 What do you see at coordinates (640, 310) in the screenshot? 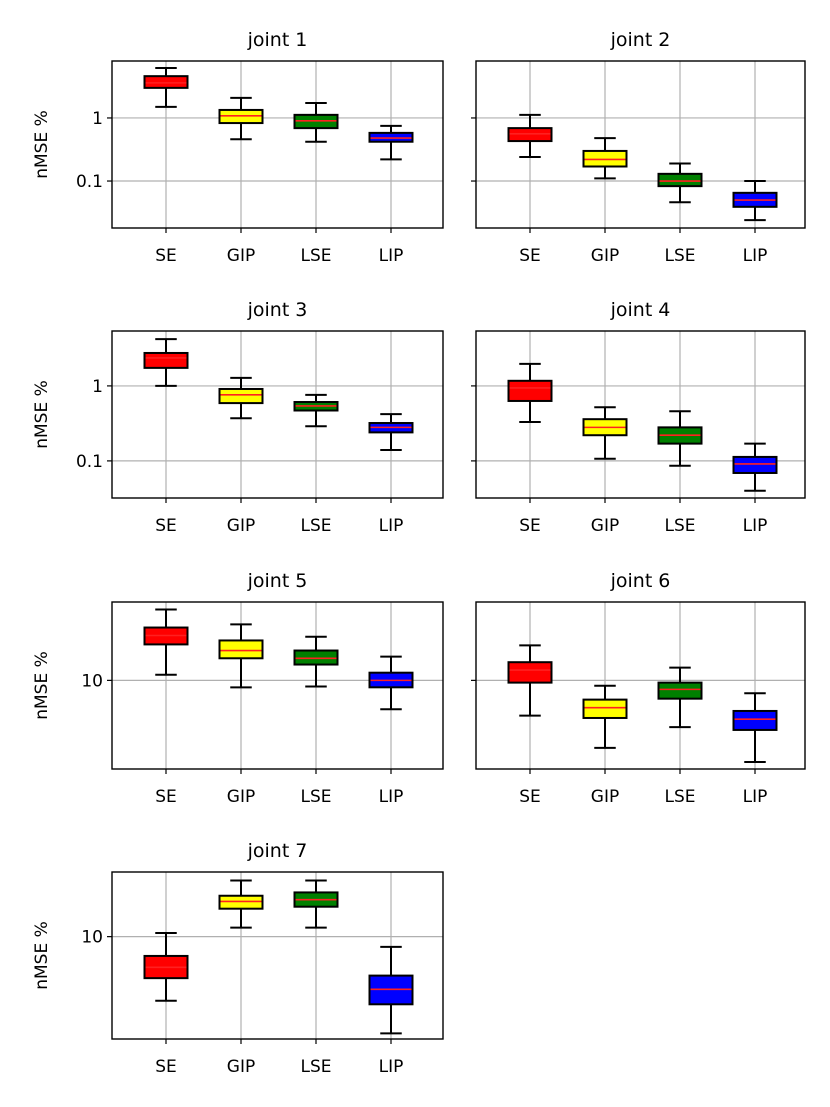
I see `subplot-title: joint 4` at bounding box center [640, 310].